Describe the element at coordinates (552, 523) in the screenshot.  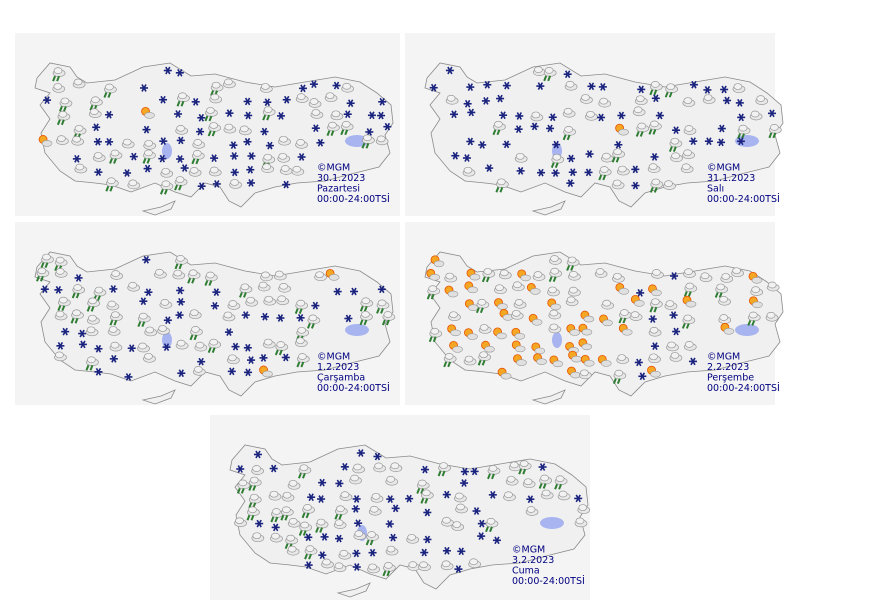
I see `lake` at that location.